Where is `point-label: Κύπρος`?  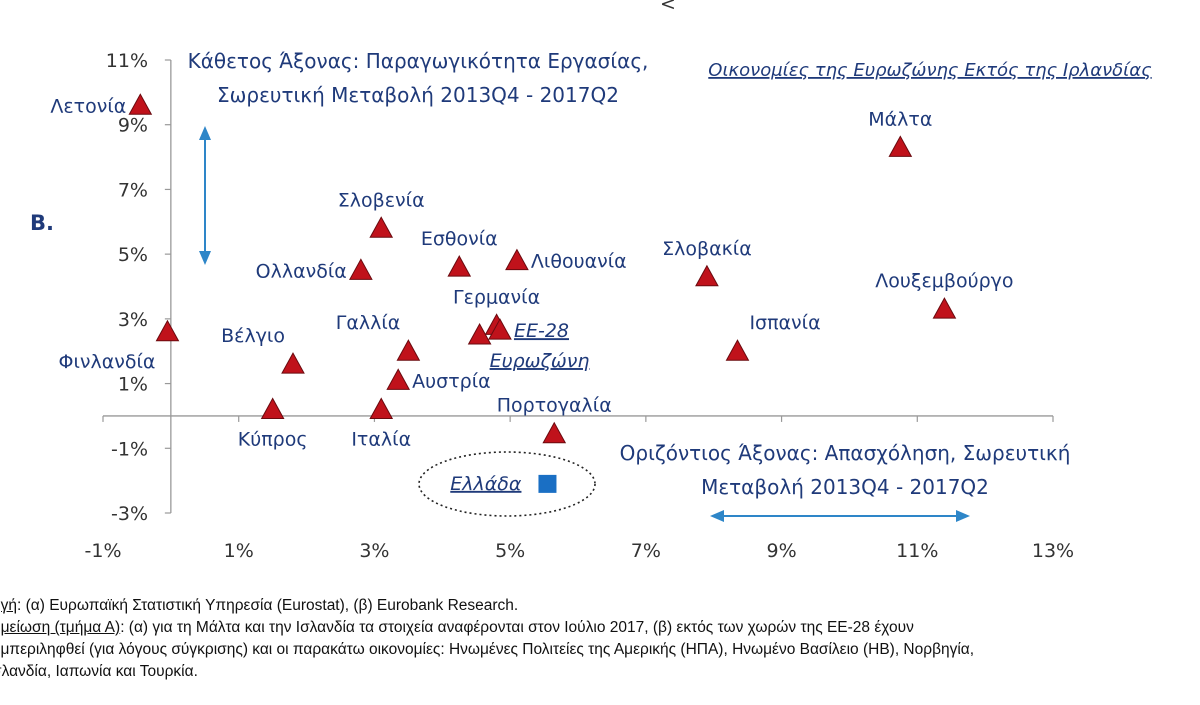
point-label: Κύπρος is located at coordinates (273, 439).